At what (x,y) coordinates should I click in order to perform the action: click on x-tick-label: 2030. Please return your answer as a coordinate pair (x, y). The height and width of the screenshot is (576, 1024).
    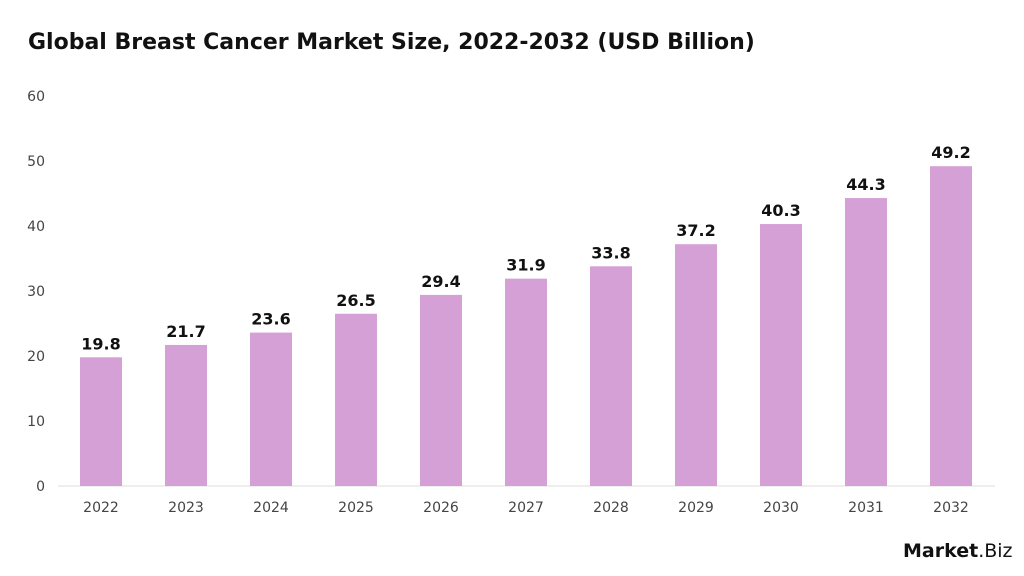
    Looking at the image, I should click on (781, 508).